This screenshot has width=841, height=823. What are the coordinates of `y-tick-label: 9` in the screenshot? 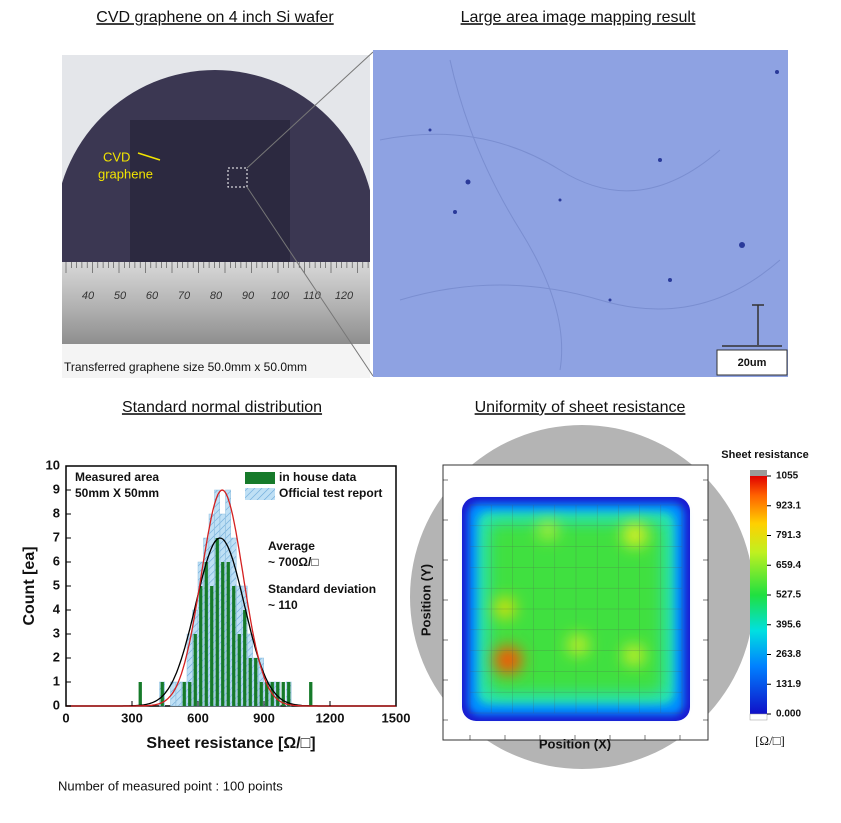 It's located at (56, 488).